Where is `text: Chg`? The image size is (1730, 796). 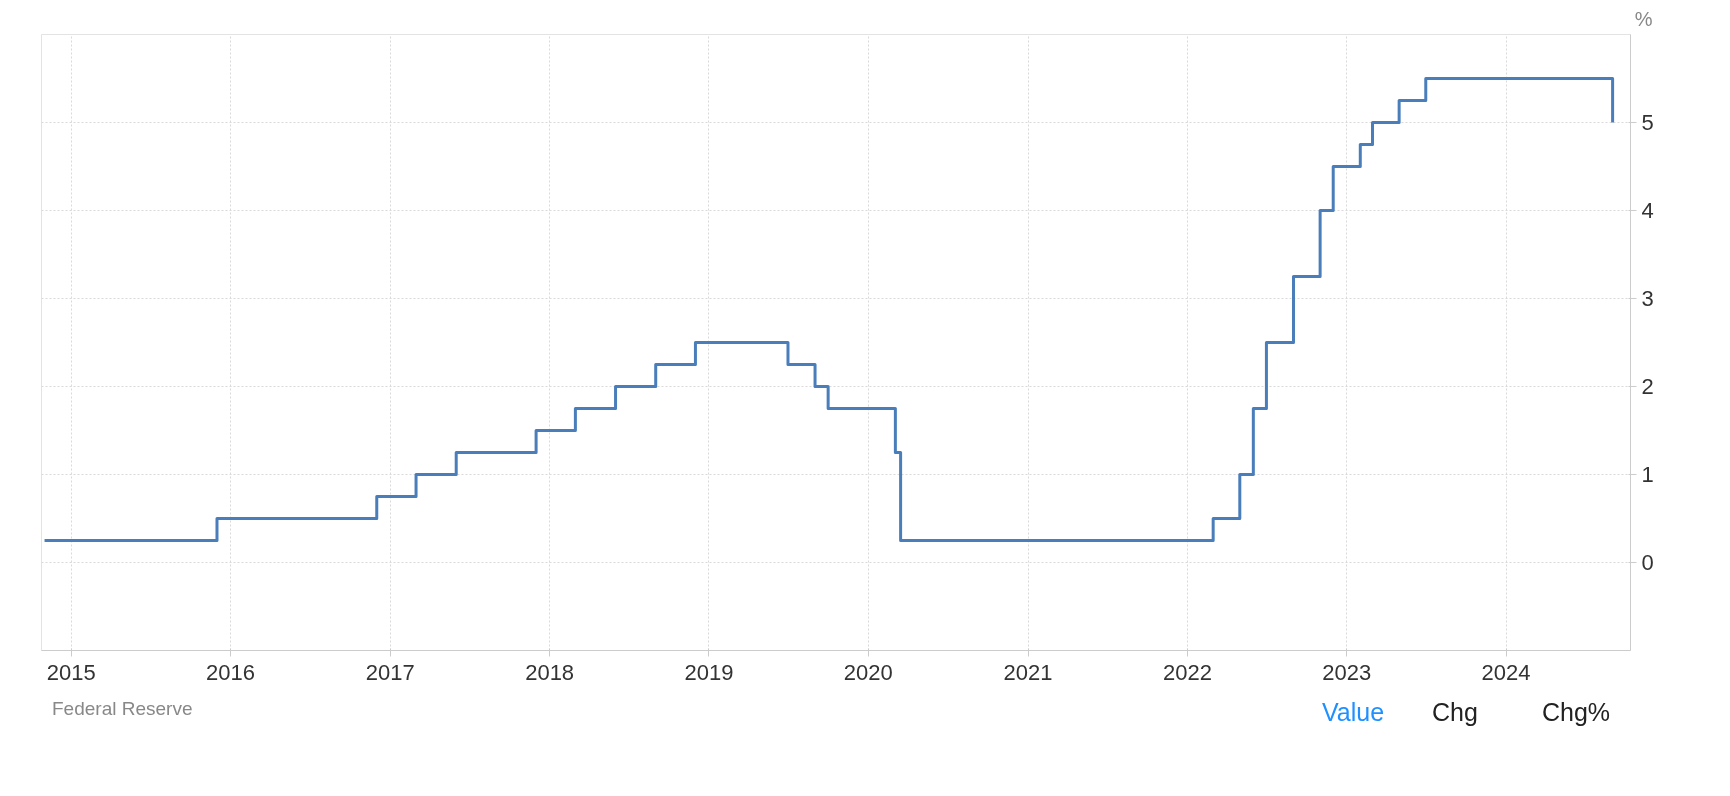
text: Chg is located at coordinates (1455, 712).